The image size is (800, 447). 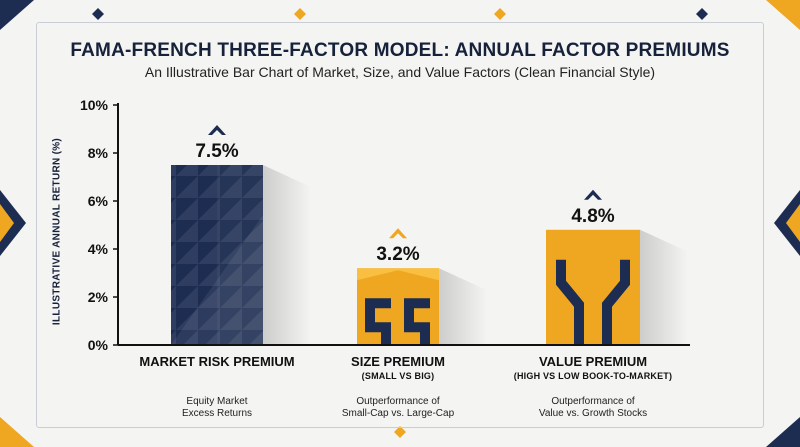 What do you see at coordinates (398, 413) in the screenshot?
I see `description-line: Small-Cap vs. Large-Cap` at bounding box center [398, 413].